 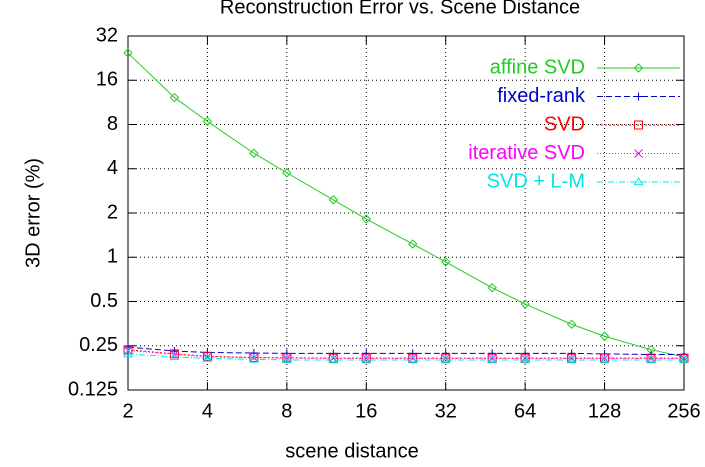 I want to click on legend-label: fixed-rank, so click(x=541, y=96).